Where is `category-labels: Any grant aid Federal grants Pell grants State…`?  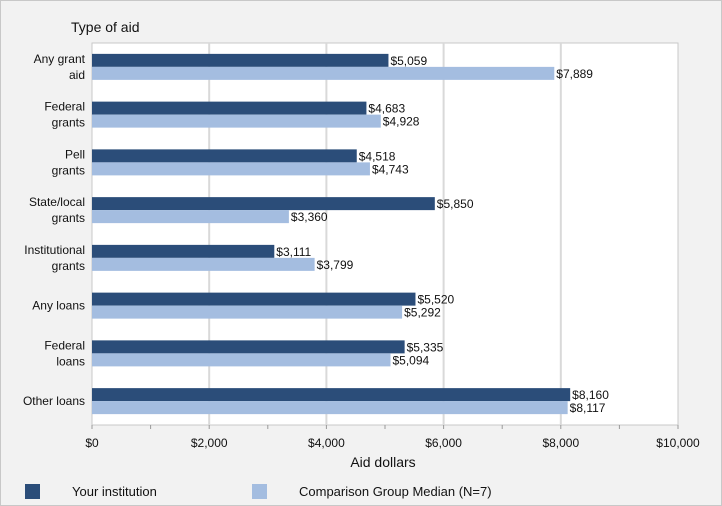 category-labels: Any grant aid Federal grants Pell grants State… is located at coordinates (54, 230).